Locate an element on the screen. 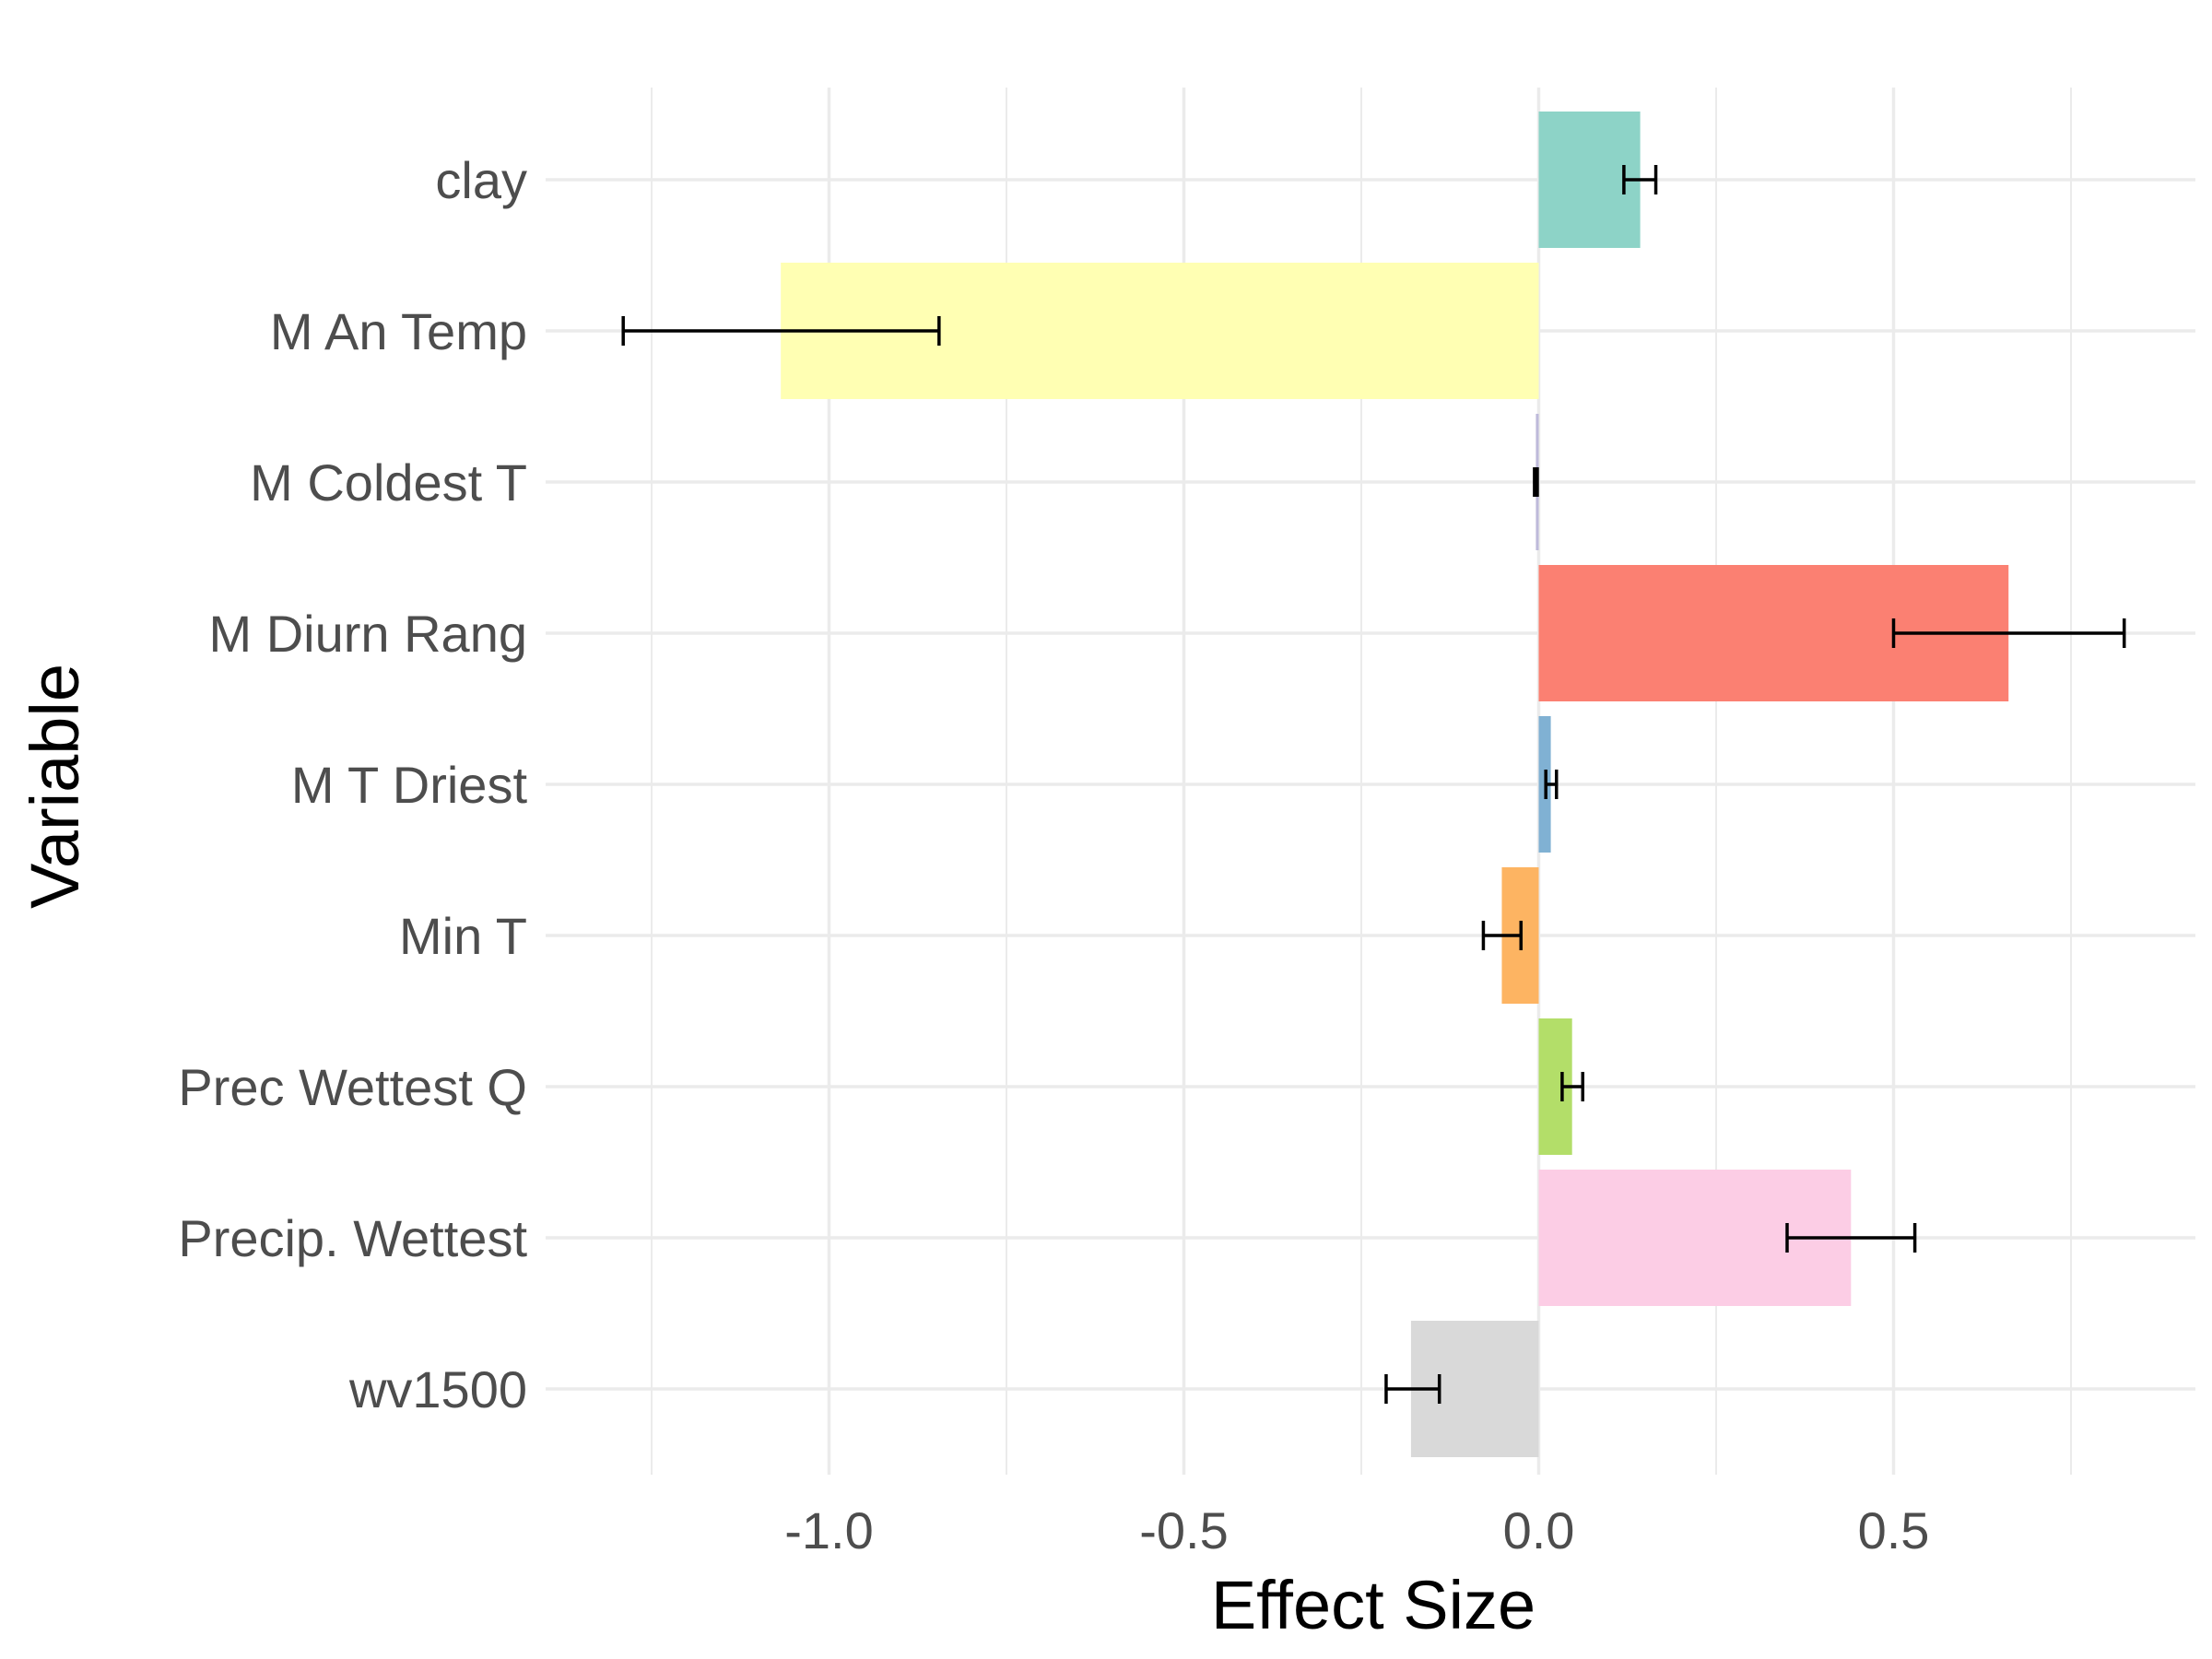 This screenshot has height=1659, width=2212. y-axis-title: Variable is located at coordinates (55, 786).